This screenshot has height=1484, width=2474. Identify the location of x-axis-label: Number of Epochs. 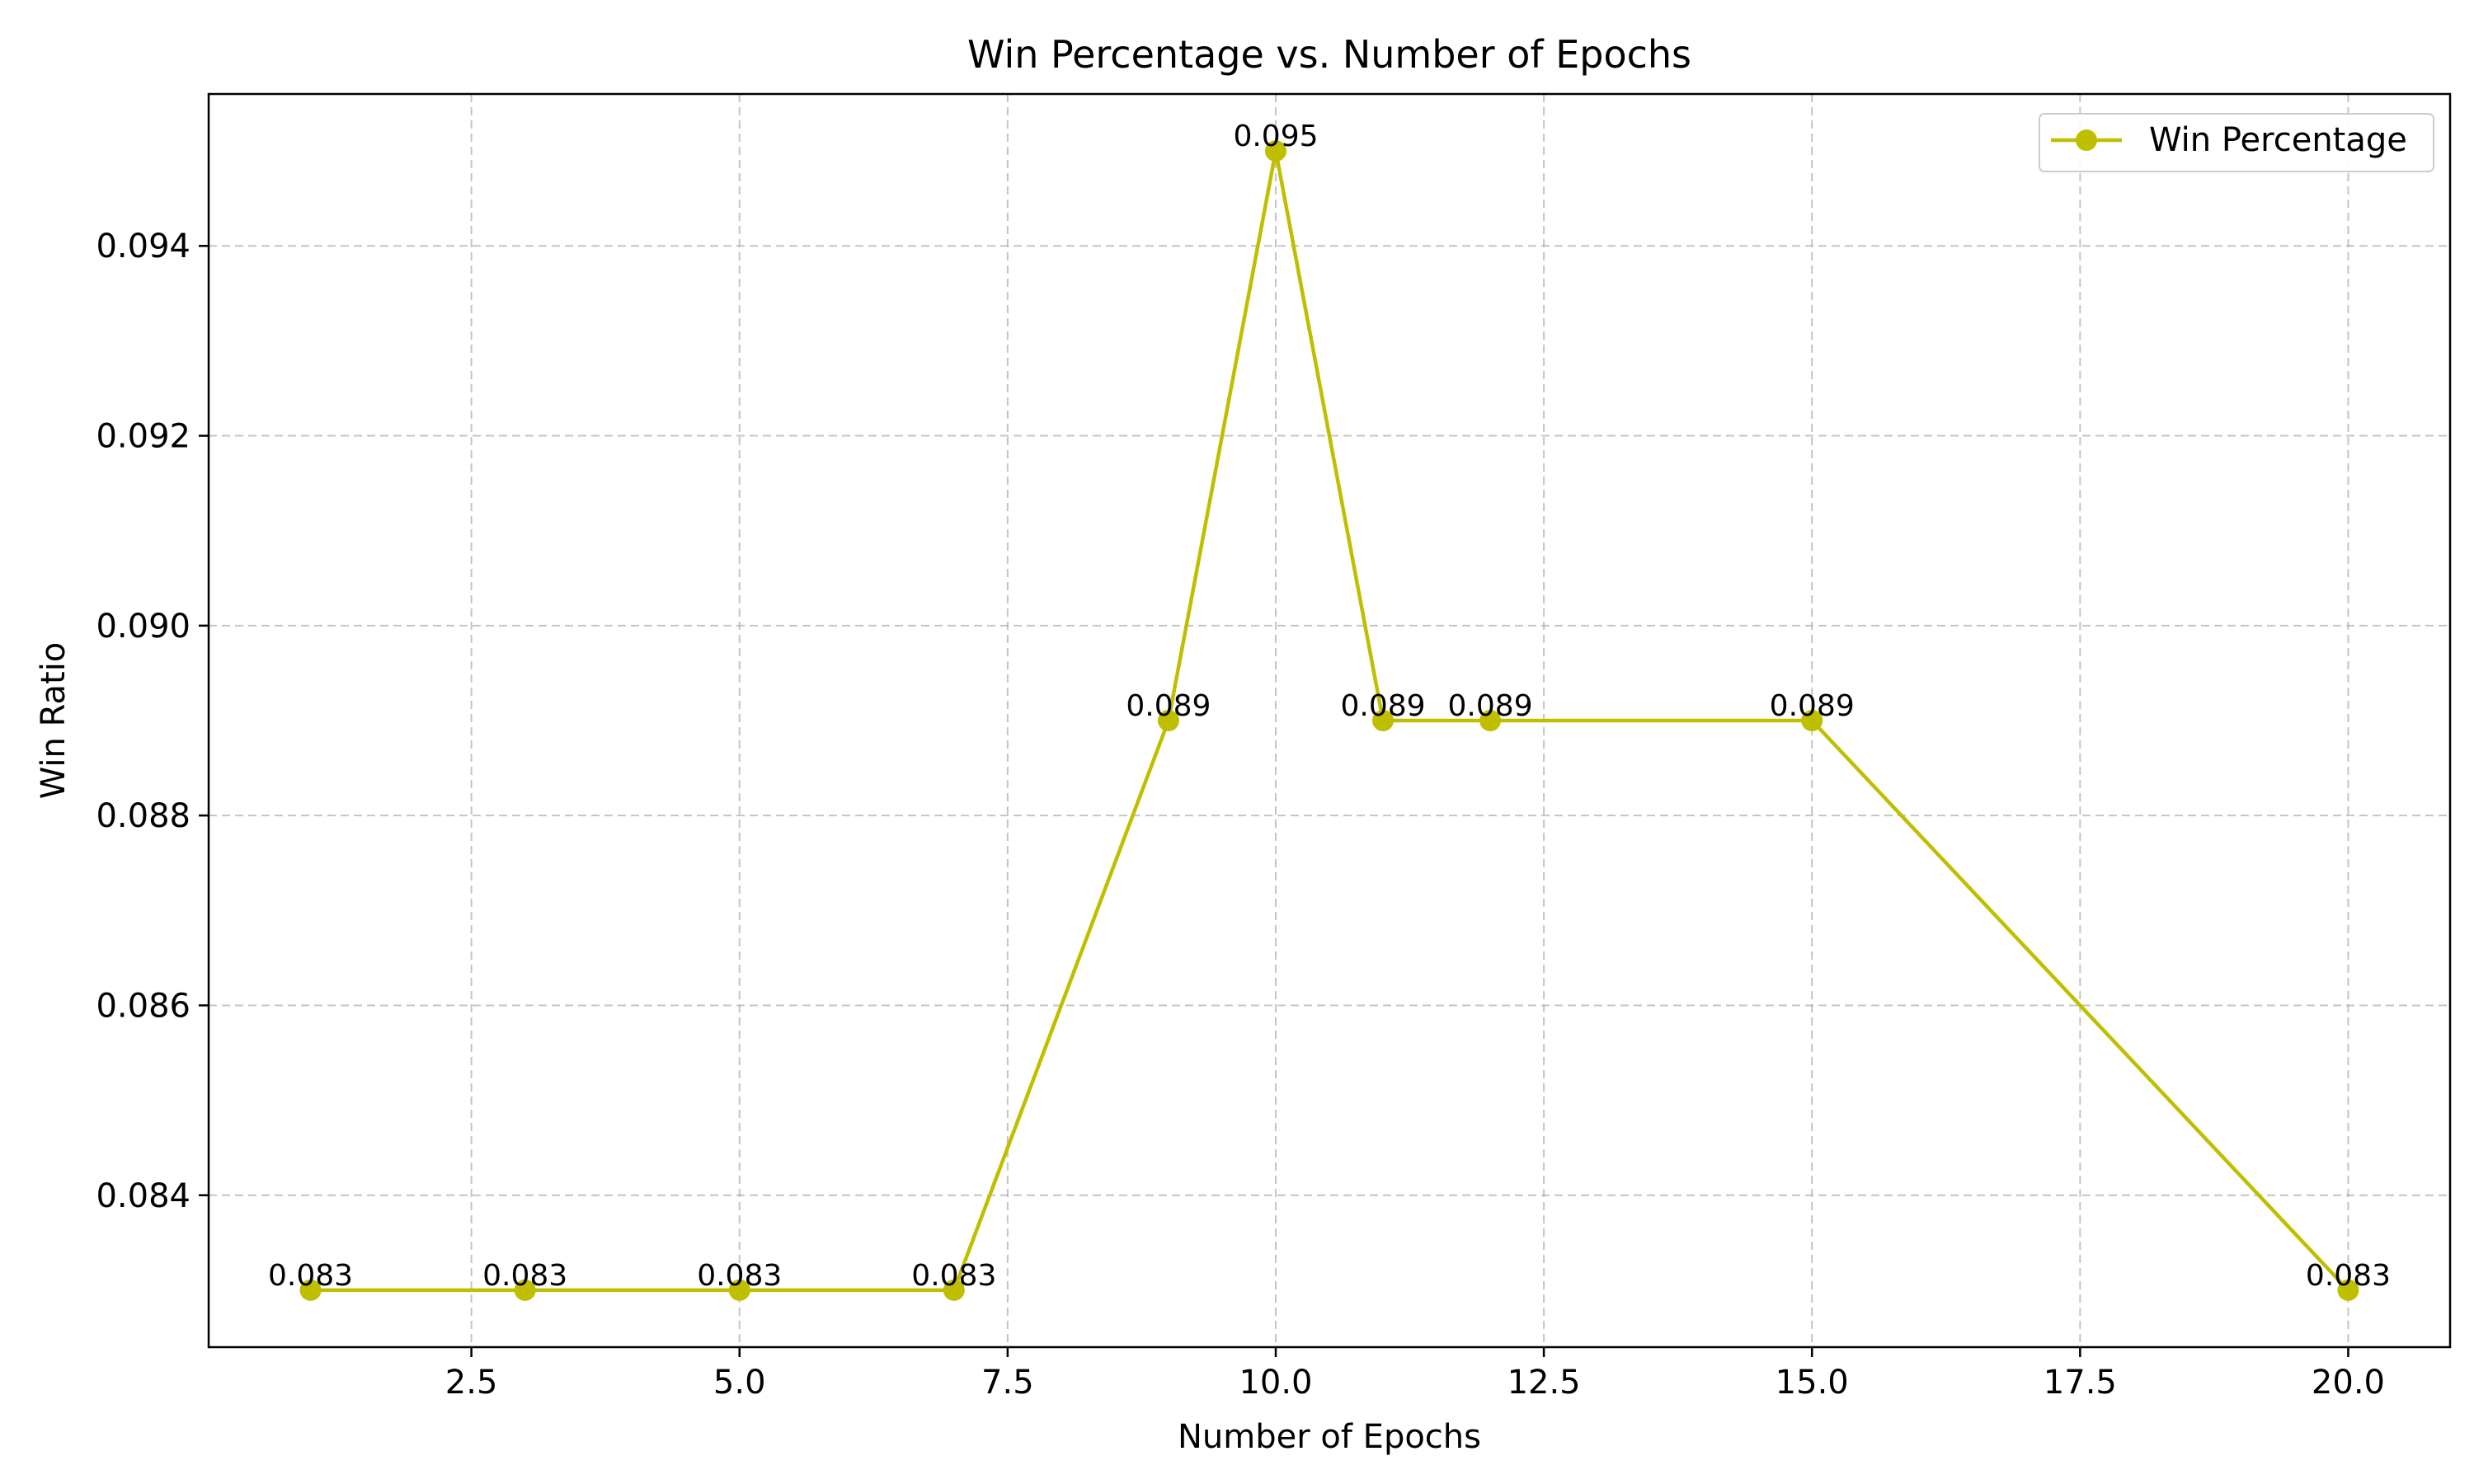
(1329, 1437).